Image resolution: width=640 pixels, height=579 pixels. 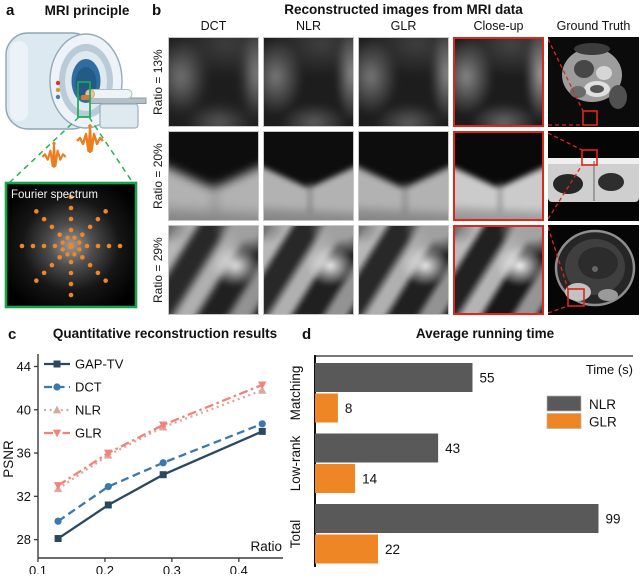 What do you see at coordinates (609, 369) in the screenshot?
I see `axis-unit-label: Time (s)` at bounding box center [609, 369].